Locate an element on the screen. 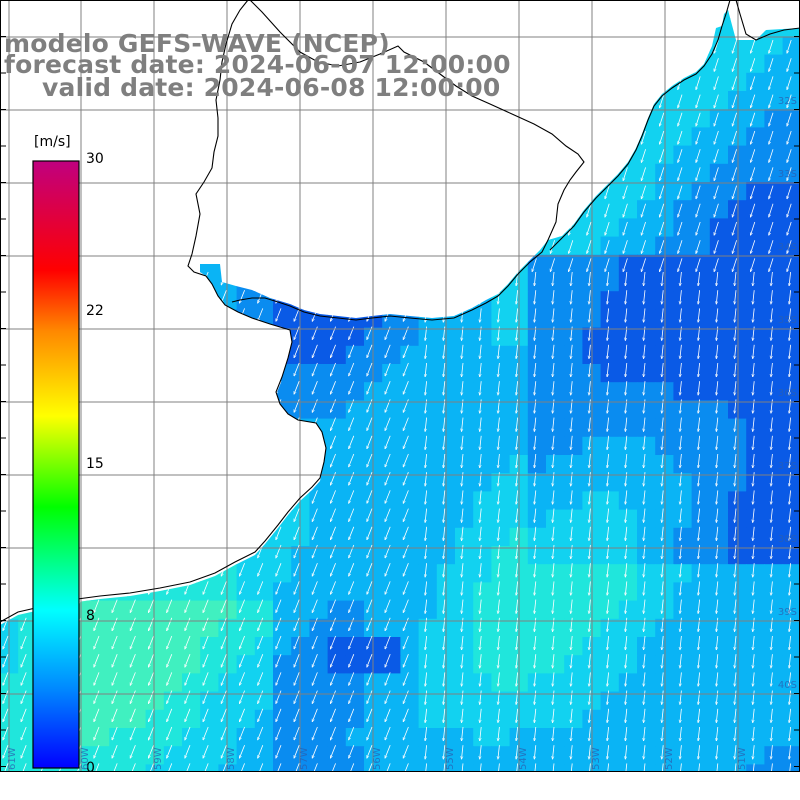  lat-label: 37S is located at coordinates (787, 466).